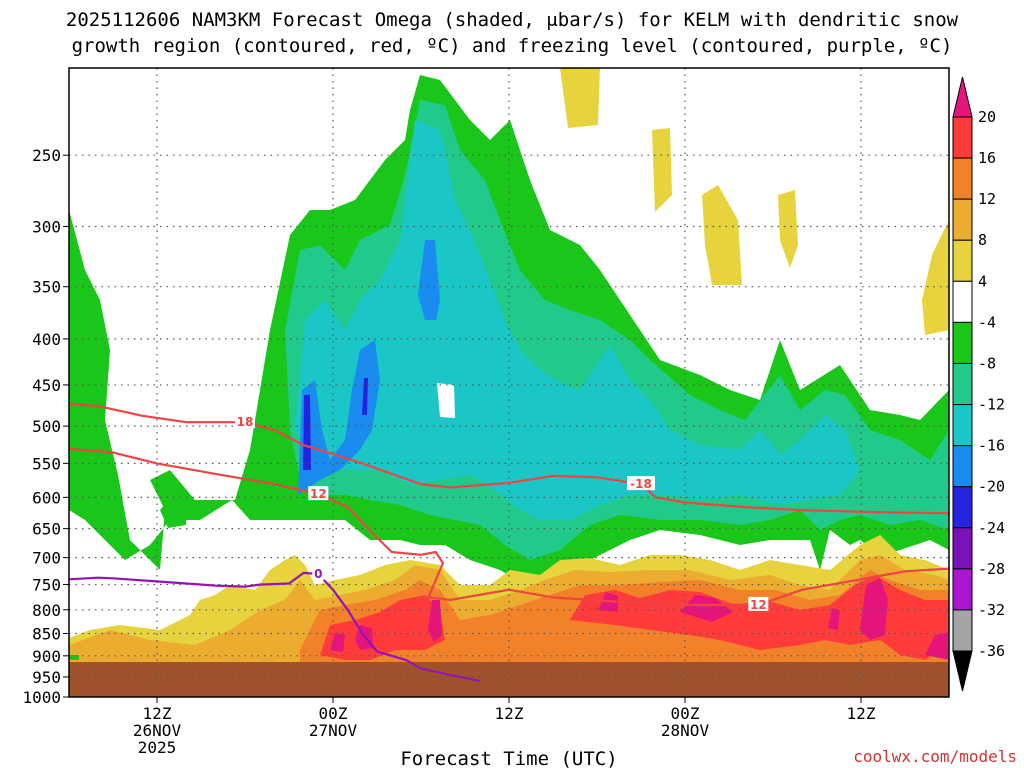 The width and height of the screenshot is (1024, 768). What do you see at coordinates (508, 758) in the screenshot?
I see `x-axis-label: Forecast Time (UTC)` at bounding box center [508, 758].